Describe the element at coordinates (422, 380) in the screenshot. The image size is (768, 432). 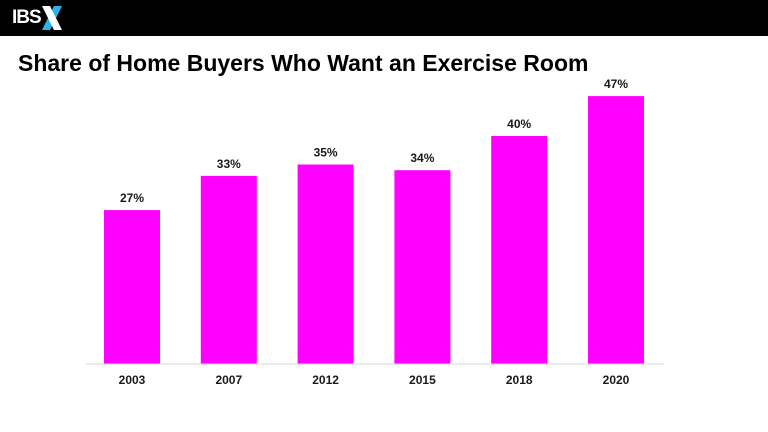
I see `x-tick-label-2015: 2015` at that location.